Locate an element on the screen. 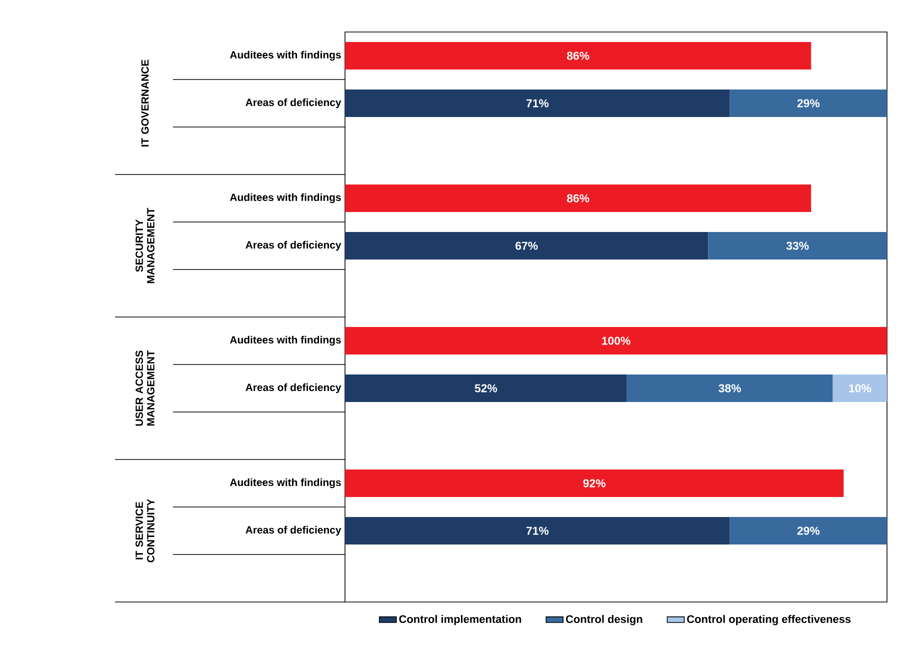 The image size is (923, 651). legend-label: Control design is located at coordinates (604, 620).